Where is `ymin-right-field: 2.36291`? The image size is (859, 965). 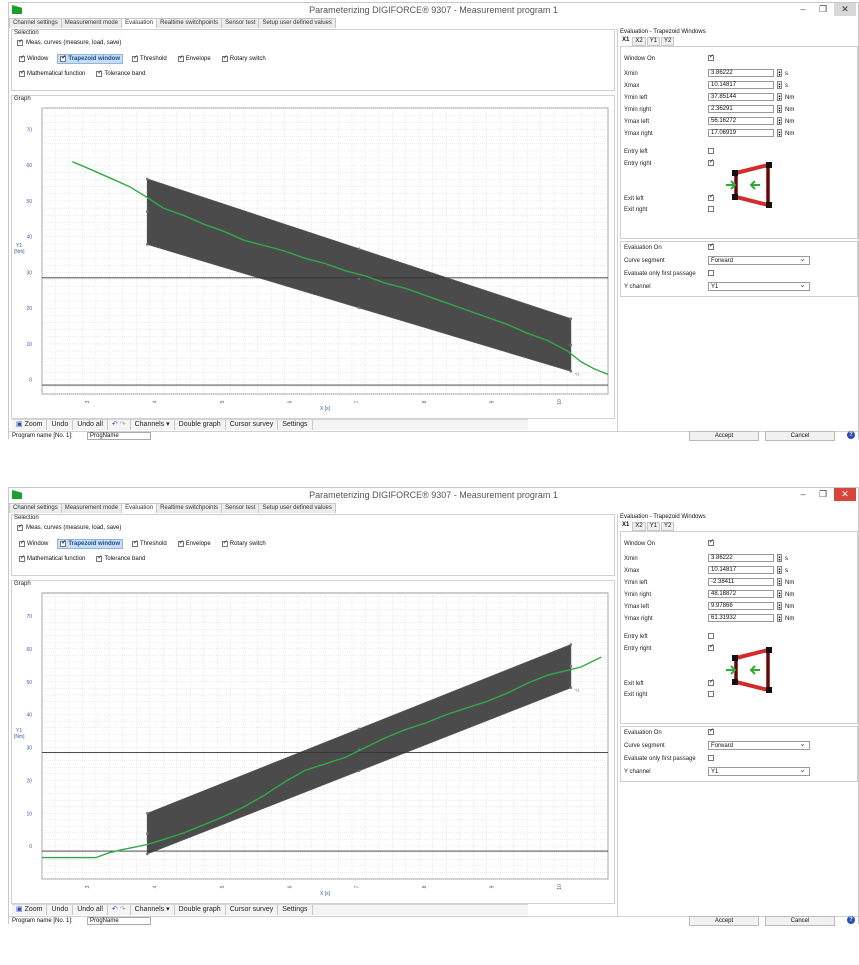
ymin-right-field: 2.36291 is located at coordinates (741, 109).